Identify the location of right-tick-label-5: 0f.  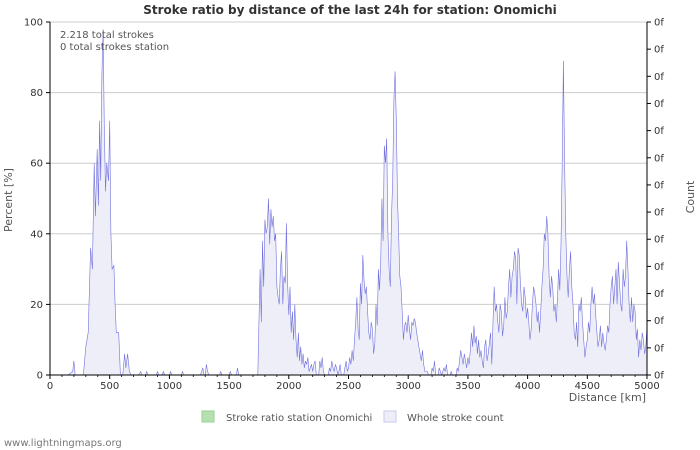
(659, 240).